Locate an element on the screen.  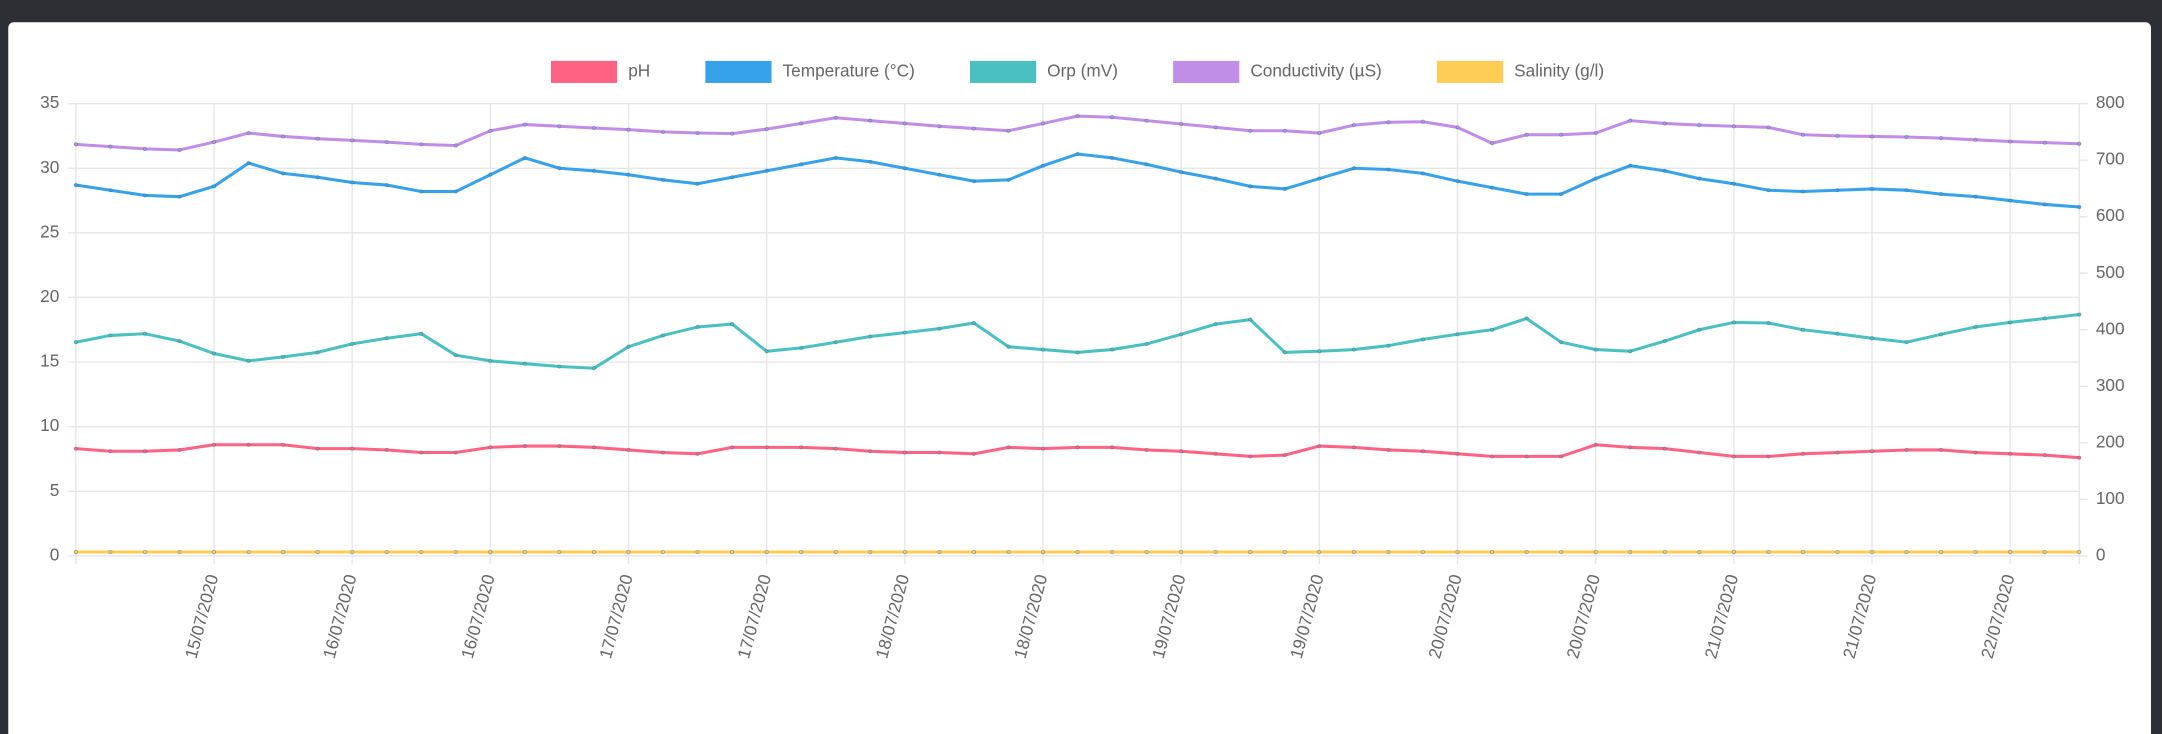
y2-tick-label: 500 is located at coordinates (2110, 272).